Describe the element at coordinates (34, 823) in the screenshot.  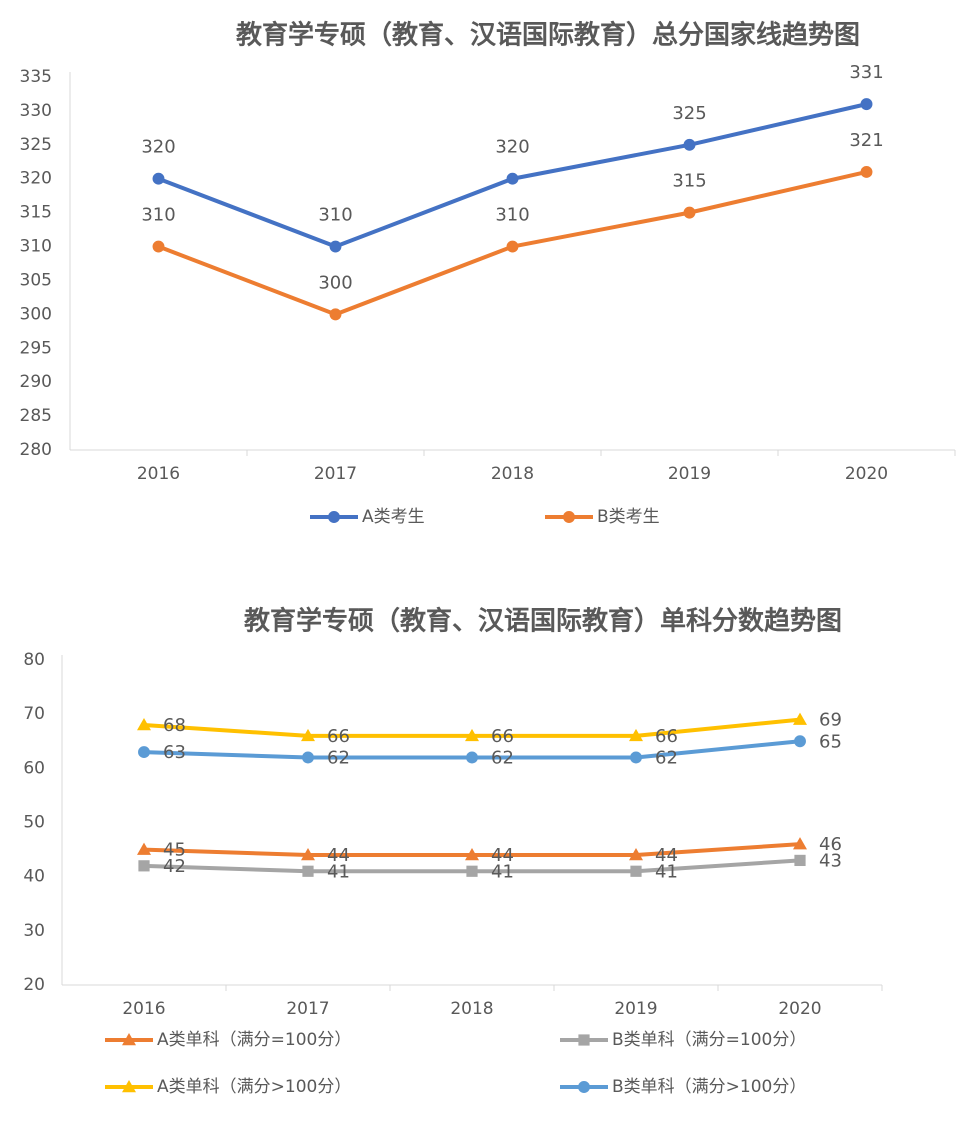
I see `y-tick-label: 50` at that location.